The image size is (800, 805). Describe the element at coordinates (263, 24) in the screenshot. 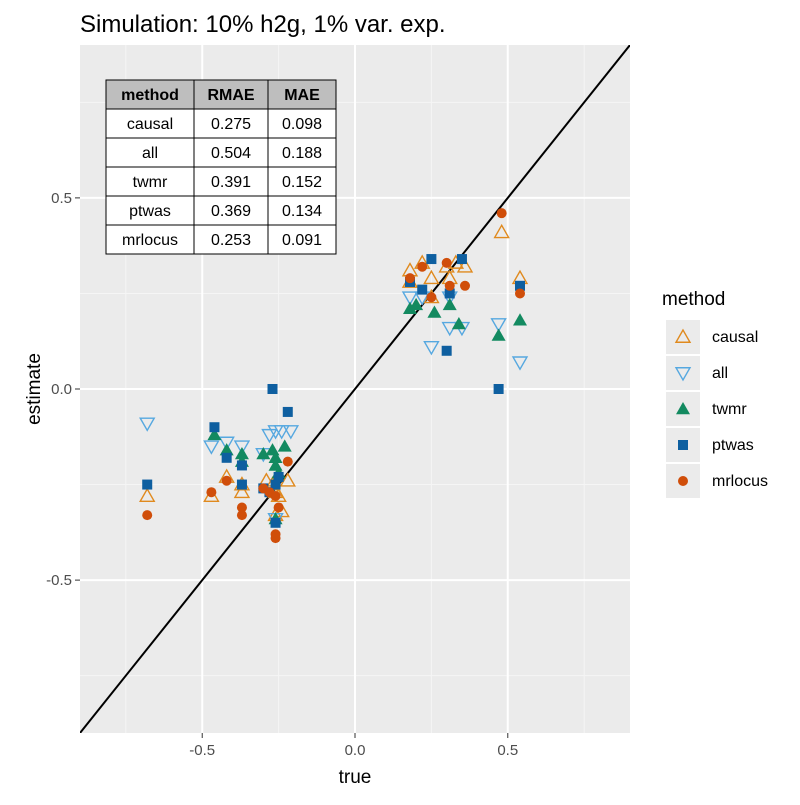

I see `chart-title: Simulation: 10% h2g, 1% var. exp.` at that location.